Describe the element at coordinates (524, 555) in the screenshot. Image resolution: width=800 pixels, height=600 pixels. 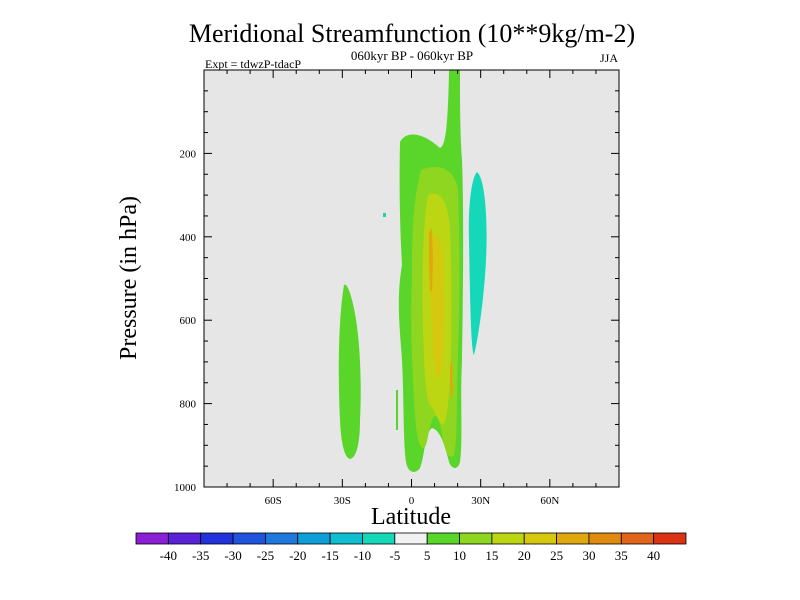
I see `colorbar-label: 20` at that location.